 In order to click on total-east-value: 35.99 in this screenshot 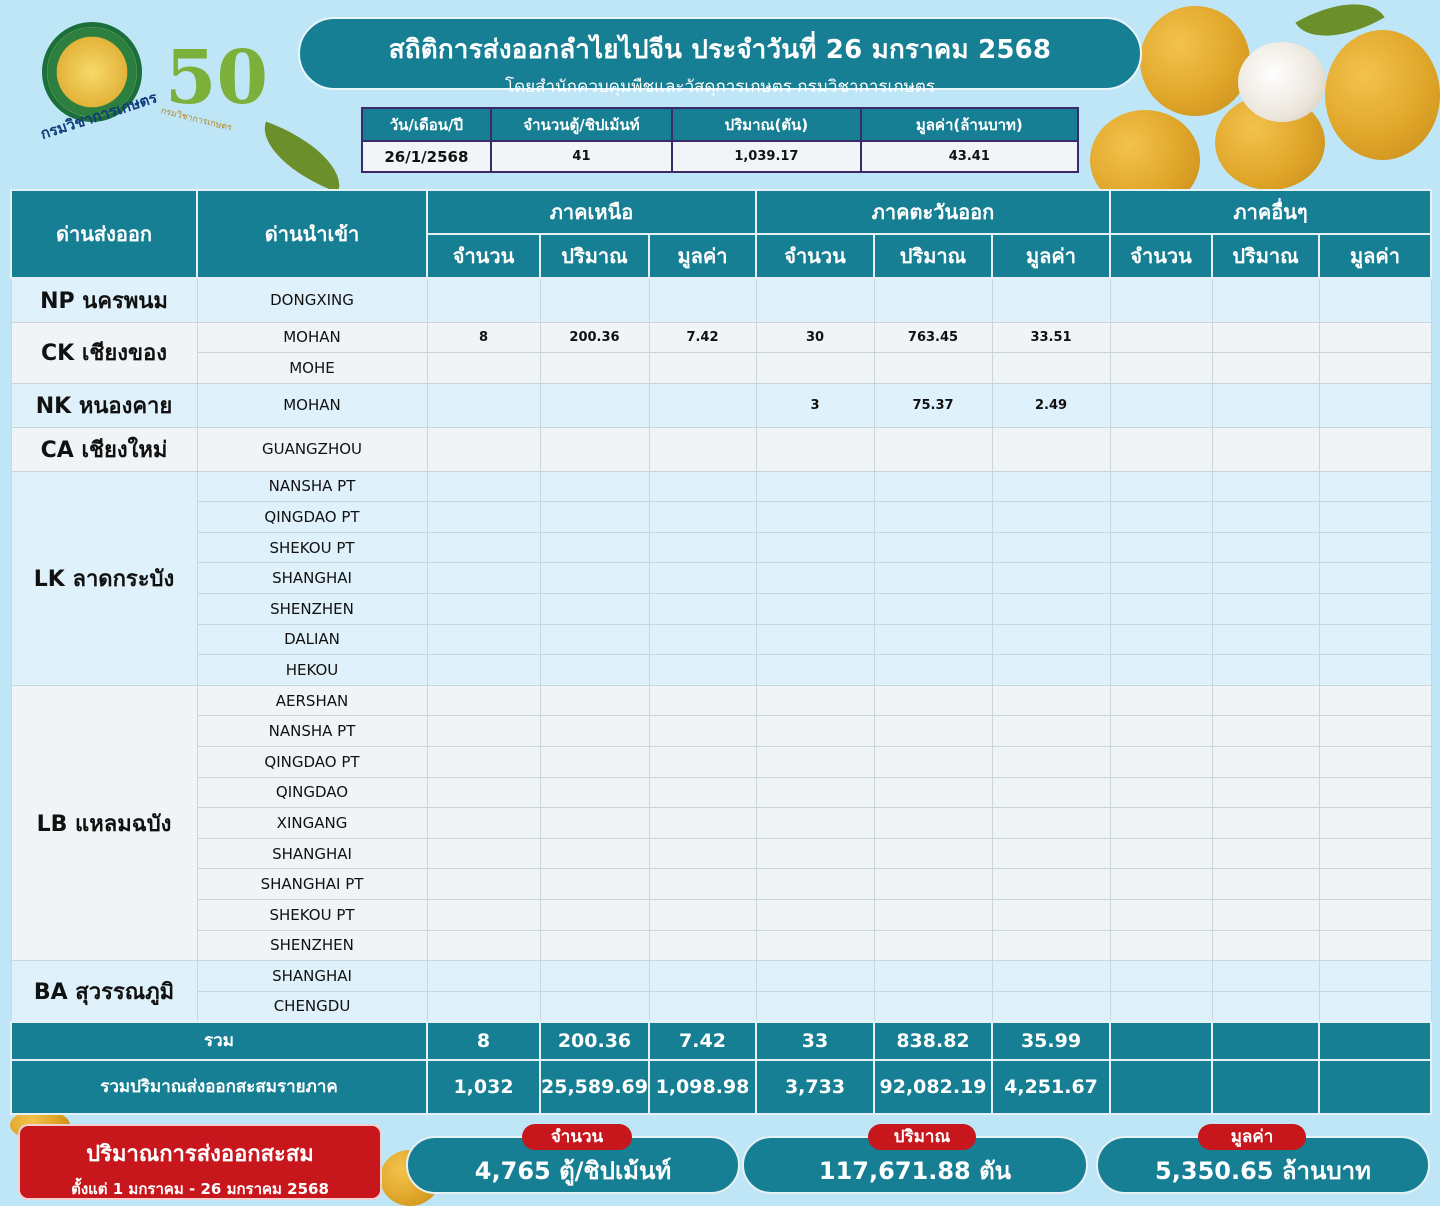, I will do `click(1051, 1040)`.